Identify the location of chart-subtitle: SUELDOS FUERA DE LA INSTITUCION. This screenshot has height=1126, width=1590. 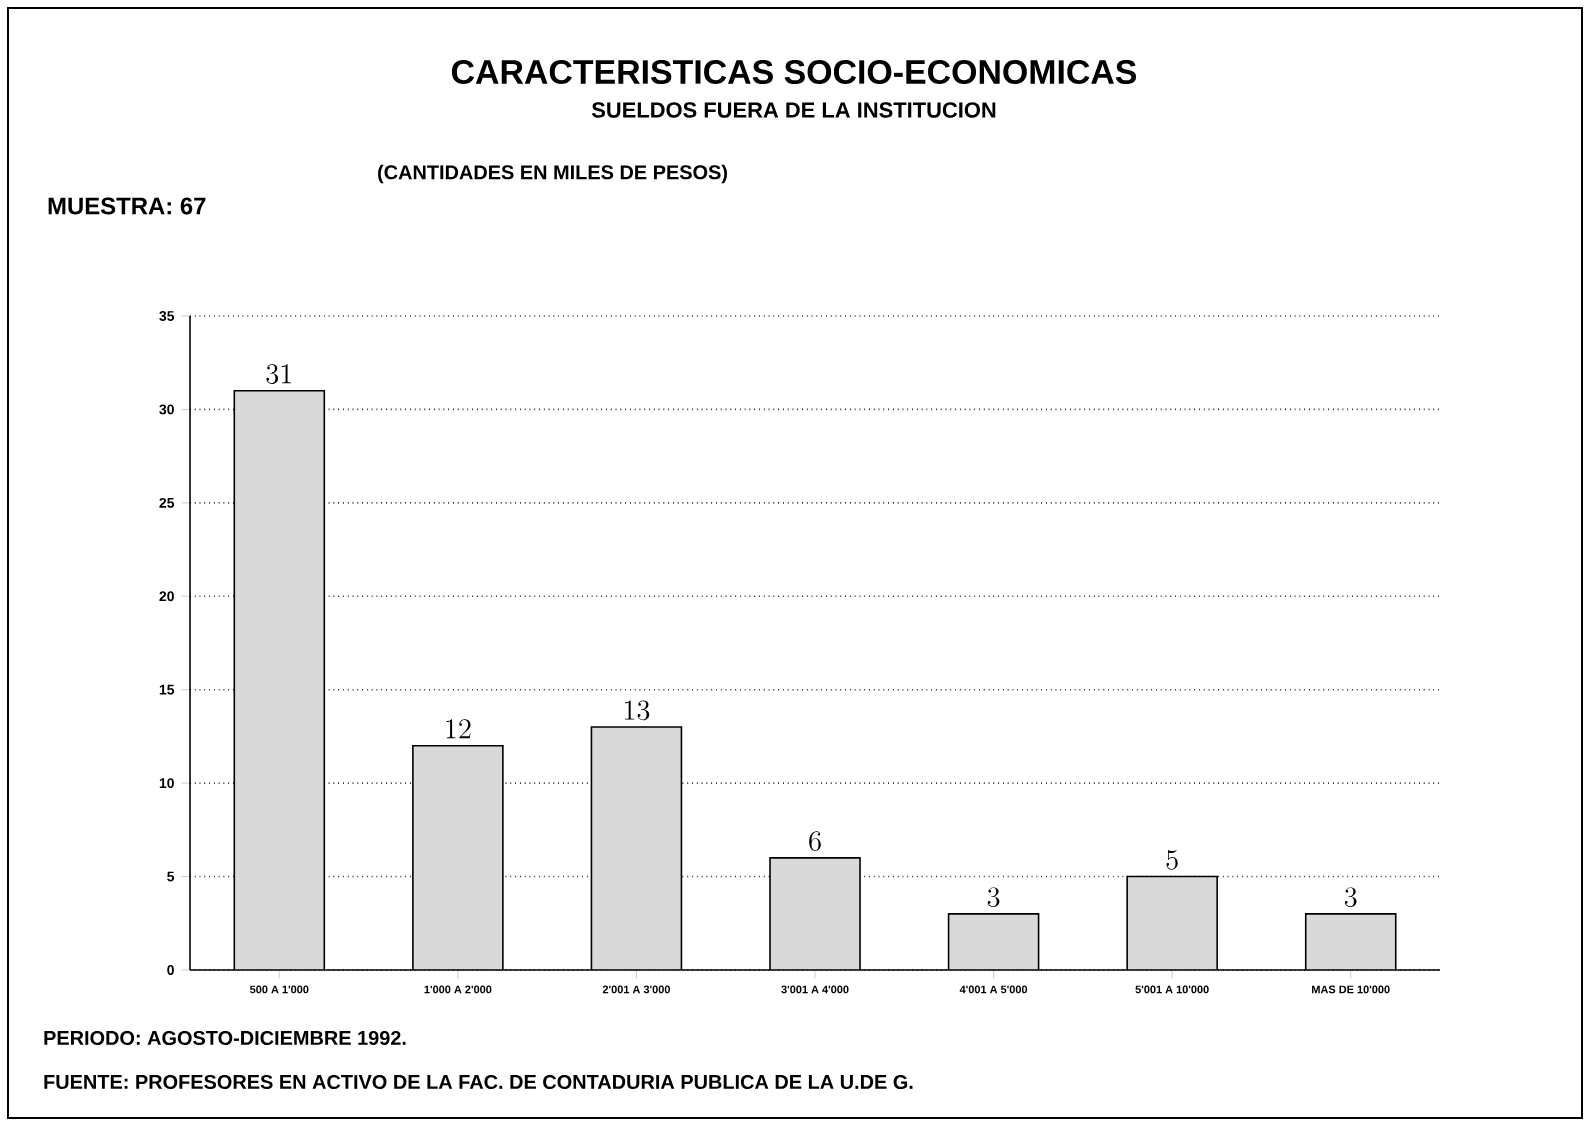
(793, 110).